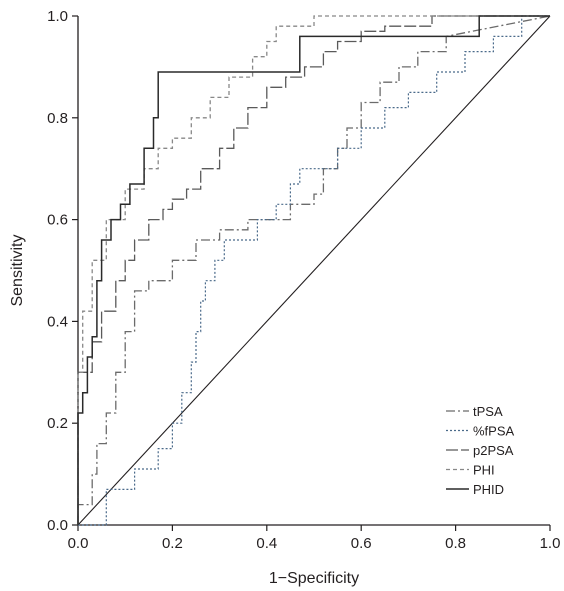 Image resolution: width=564 pixels, height=591 pixels. What do you see at coordinates (266, 543) in the screenshot?
I see `x-tick-label: 0.4` at bounding box center [266, 543].